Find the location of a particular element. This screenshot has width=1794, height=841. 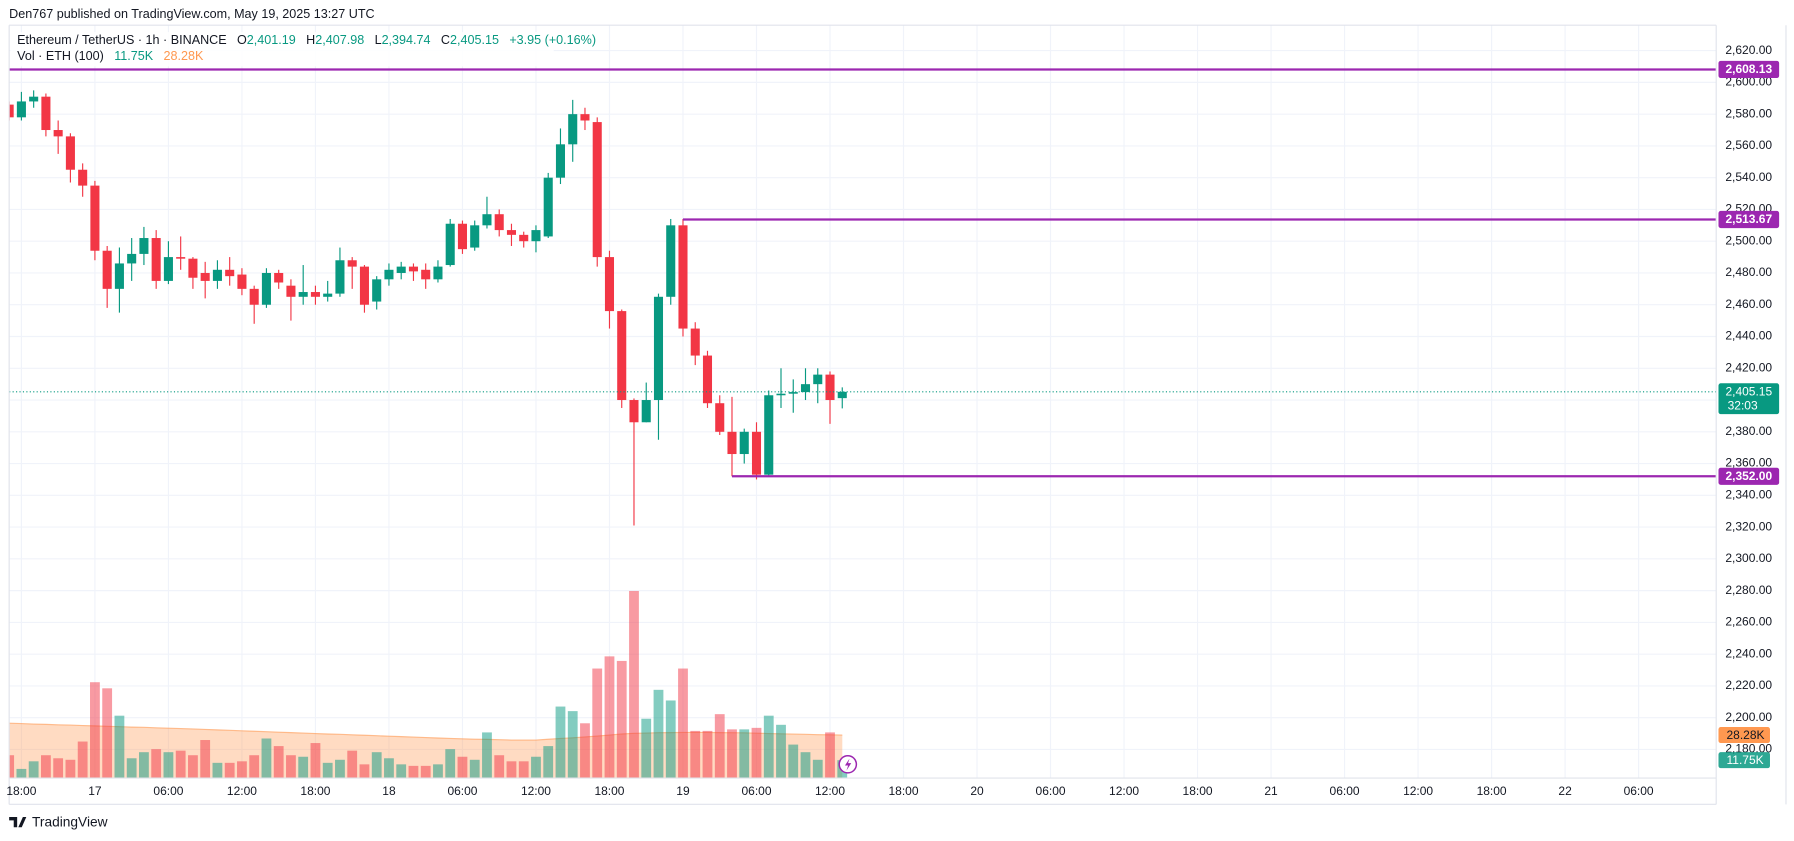

last-price-box is located at coordinates (1749, 399).